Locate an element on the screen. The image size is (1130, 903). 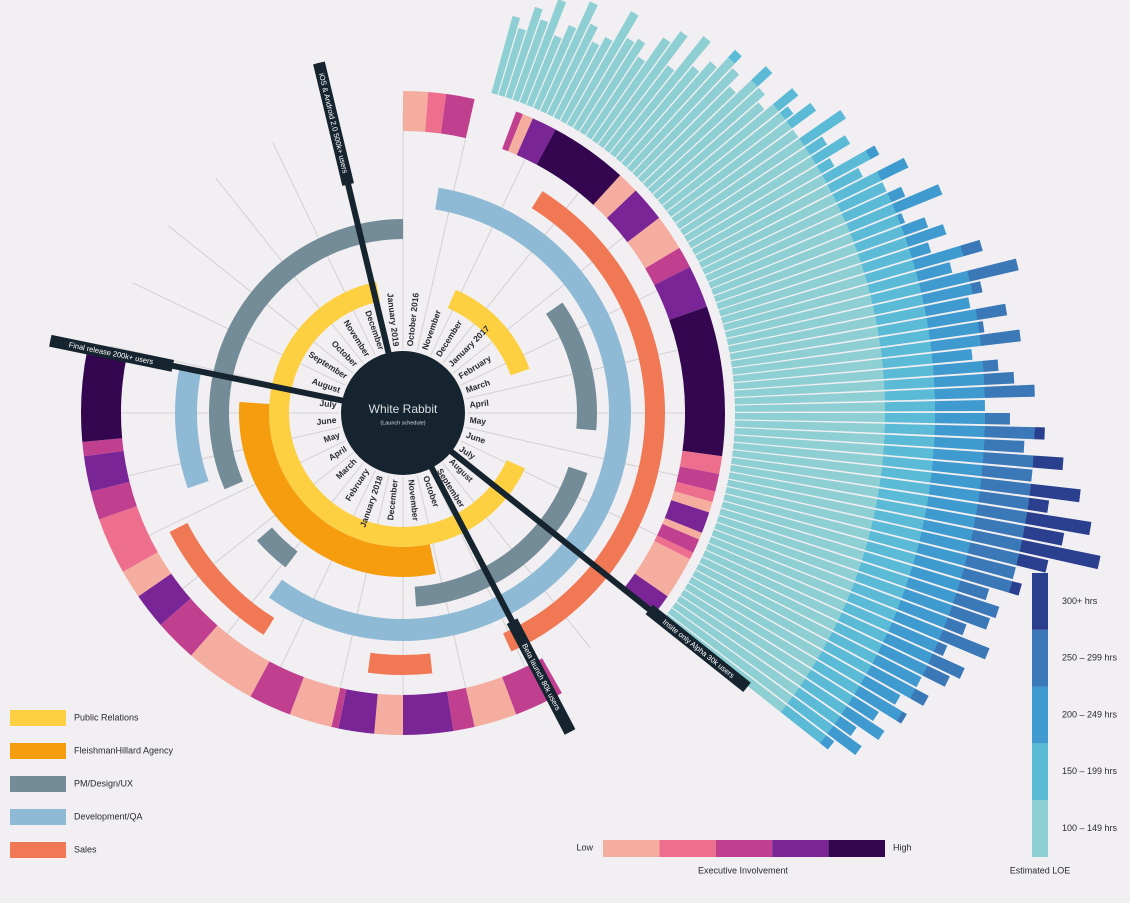
loe-legend-title: Estimated LOE is located at coordinates (1040, 870).